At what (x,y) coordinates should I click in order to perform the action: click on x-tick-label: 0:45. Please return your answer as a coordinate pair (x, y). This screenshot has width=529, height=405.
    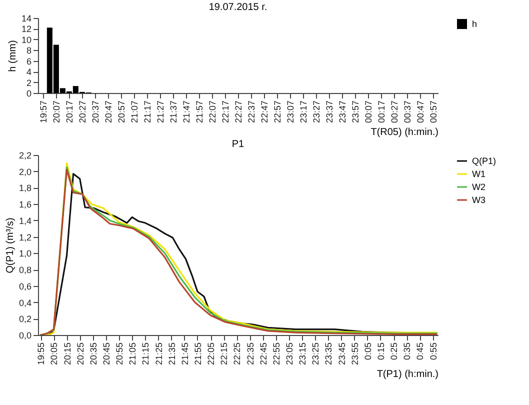
    Looking at the image, I should click on (420, 351).